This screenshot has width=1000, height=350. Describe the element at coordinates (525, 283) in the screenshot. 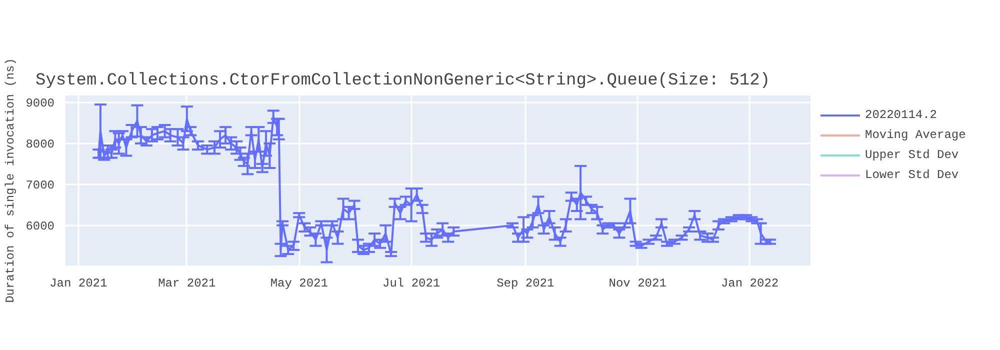

I see `x-tick-label: Sep 2021` at that location.